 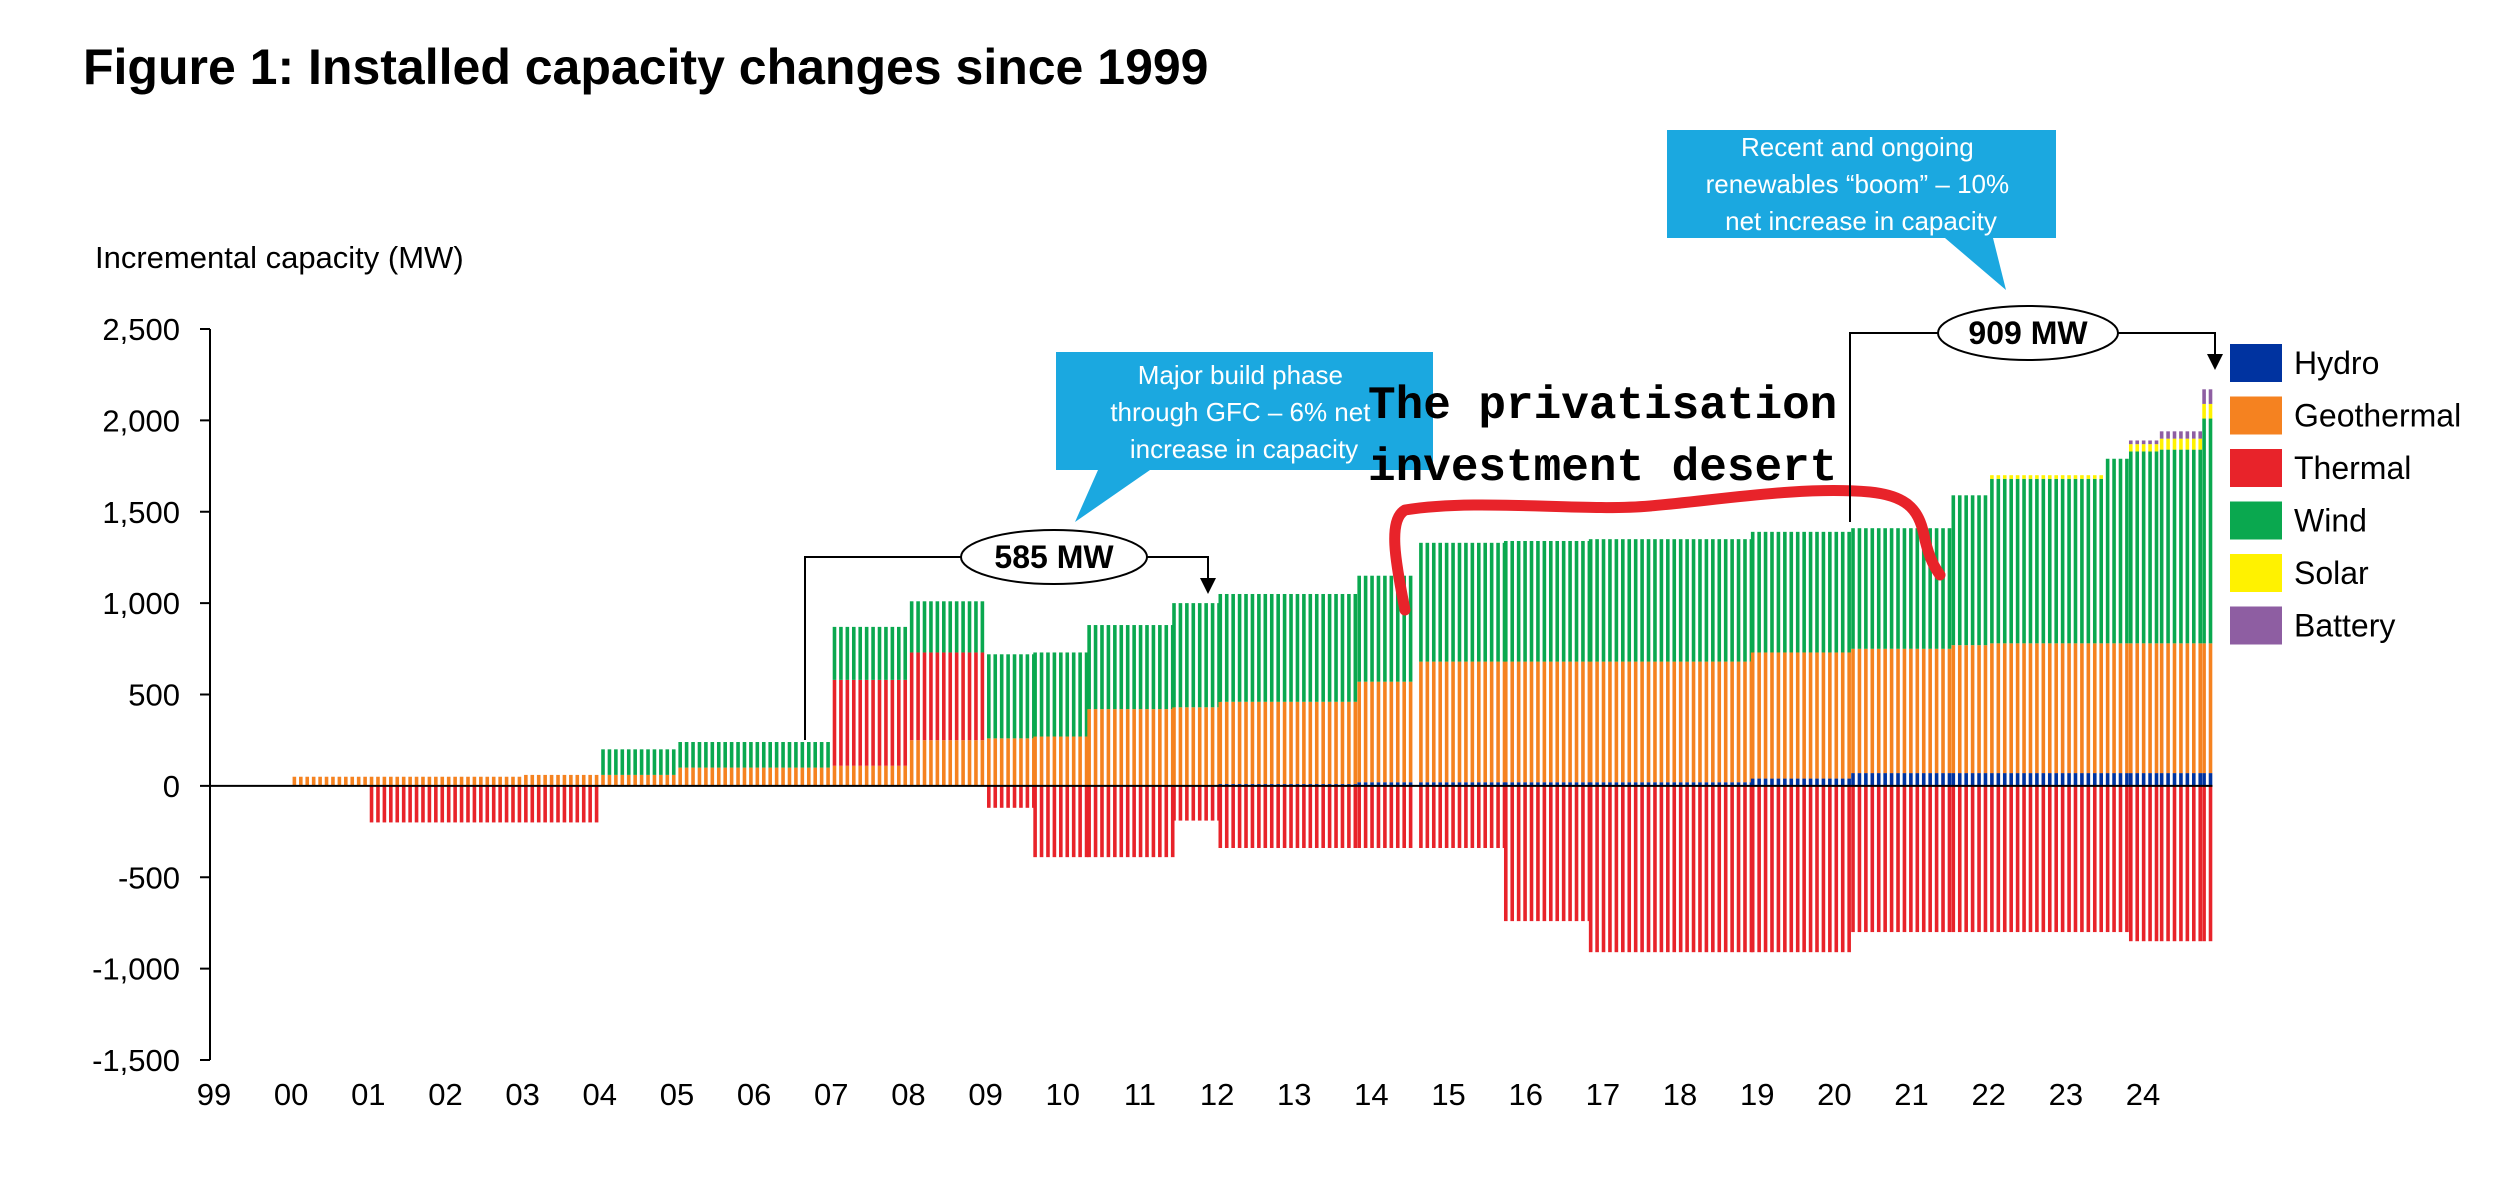 What do you see at coordinates (1371, 1094) in the screenshot?
I see `x-tick-label: 14` at bounding box center [1371, 1094].